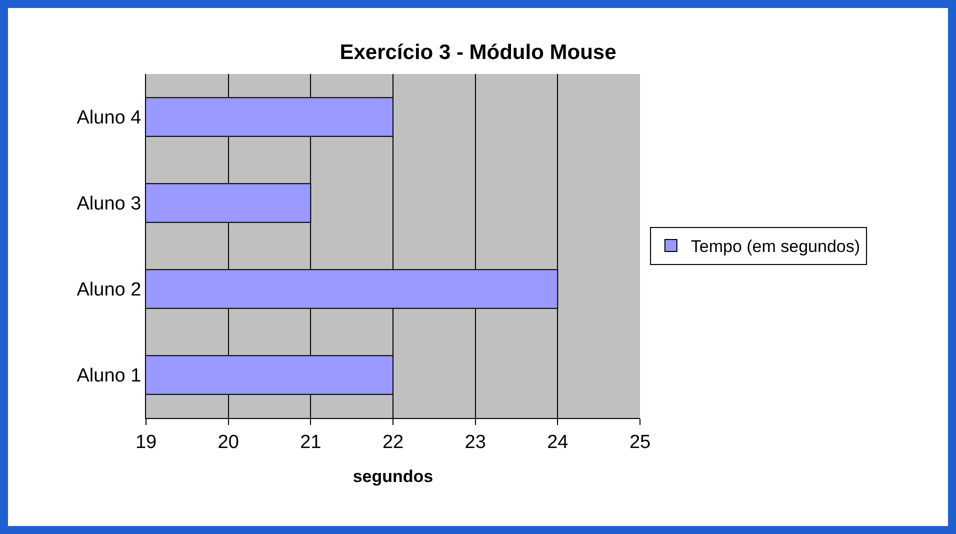 This screenshot has width=956, height=534. What do you see at coordinates (478, 52) in the screenshot?
I see `chart-title: Exercício 3 - Módulo Mouse` at bounding box center [478, 52].